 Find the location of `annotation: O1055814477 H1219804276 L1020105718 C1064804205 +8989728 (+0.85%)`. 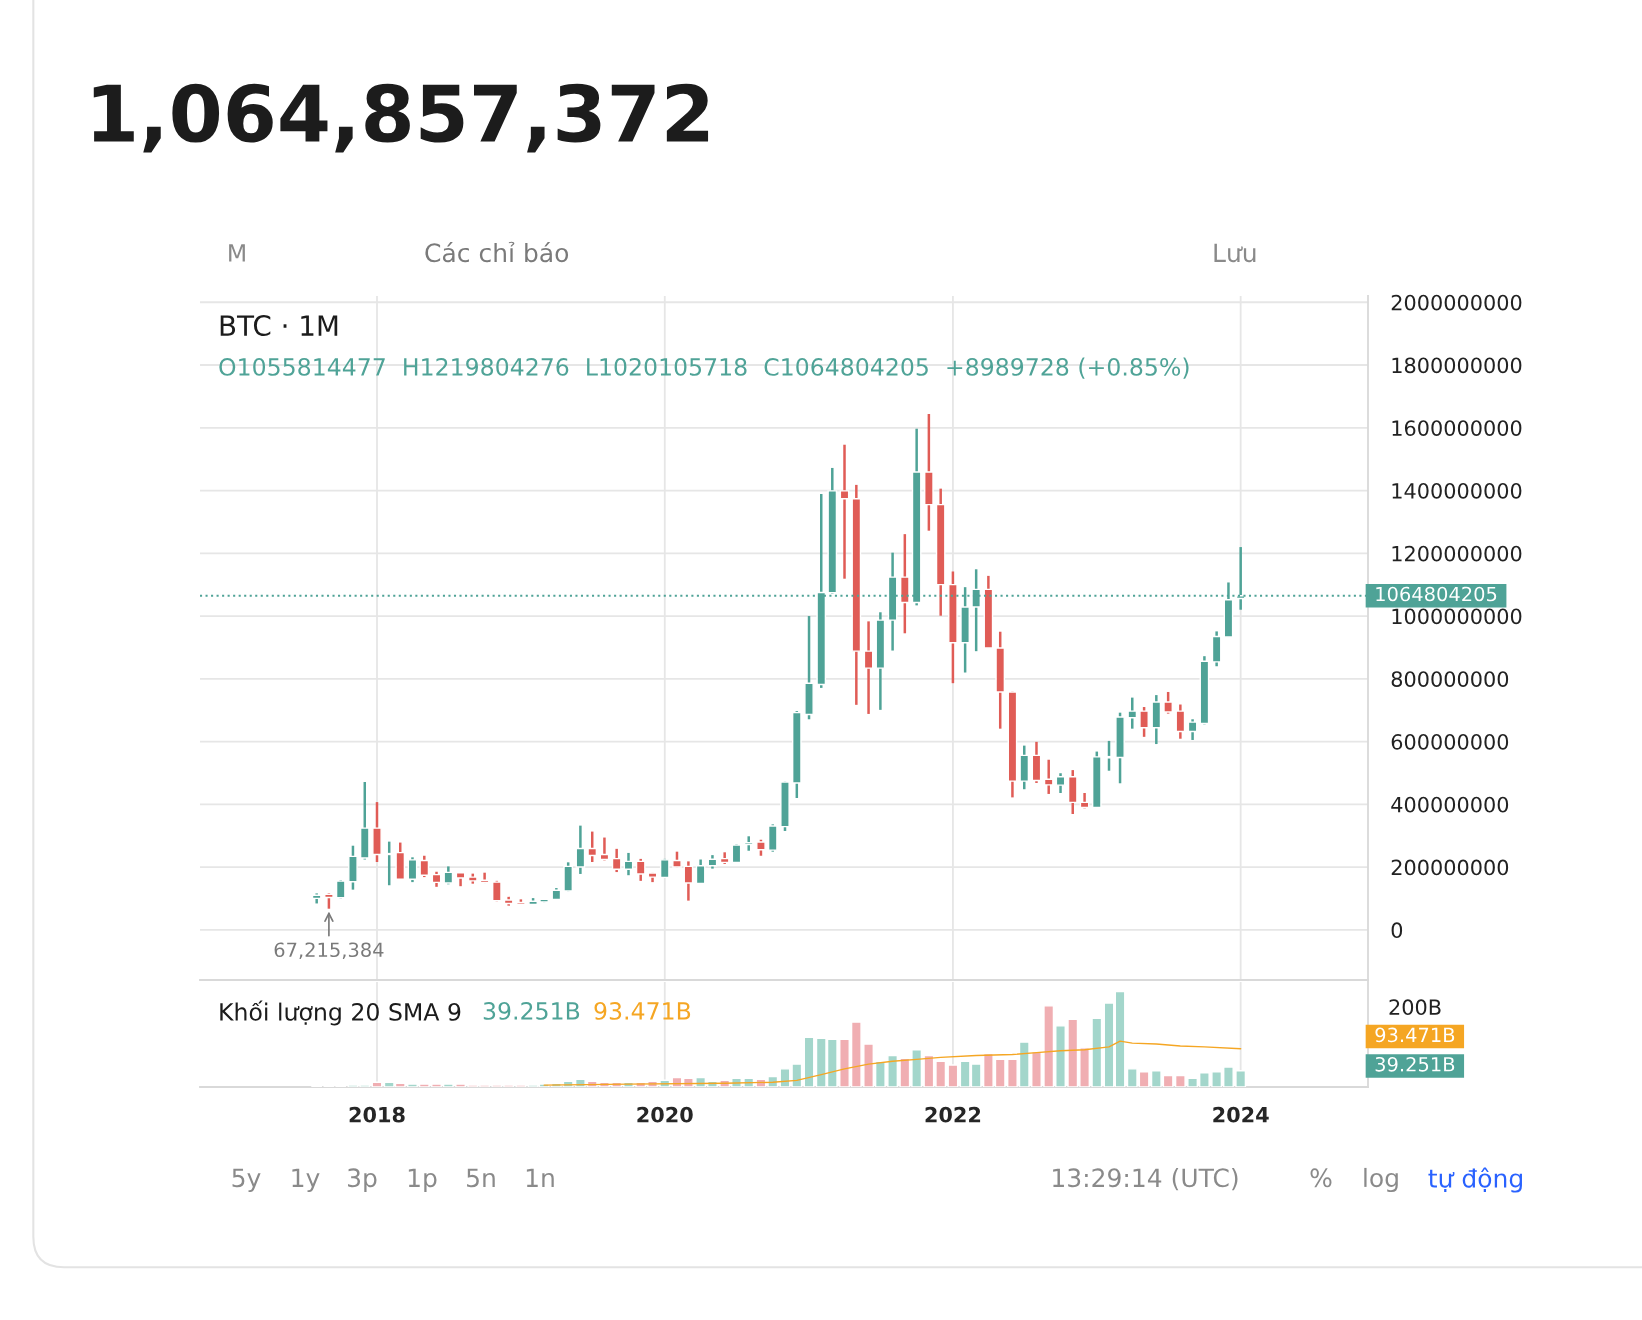

annotation: O1055814477 H1219804276 L1020105718 C1064804205 +8989728 (+0.85%) is located at coordinates (704, 368).